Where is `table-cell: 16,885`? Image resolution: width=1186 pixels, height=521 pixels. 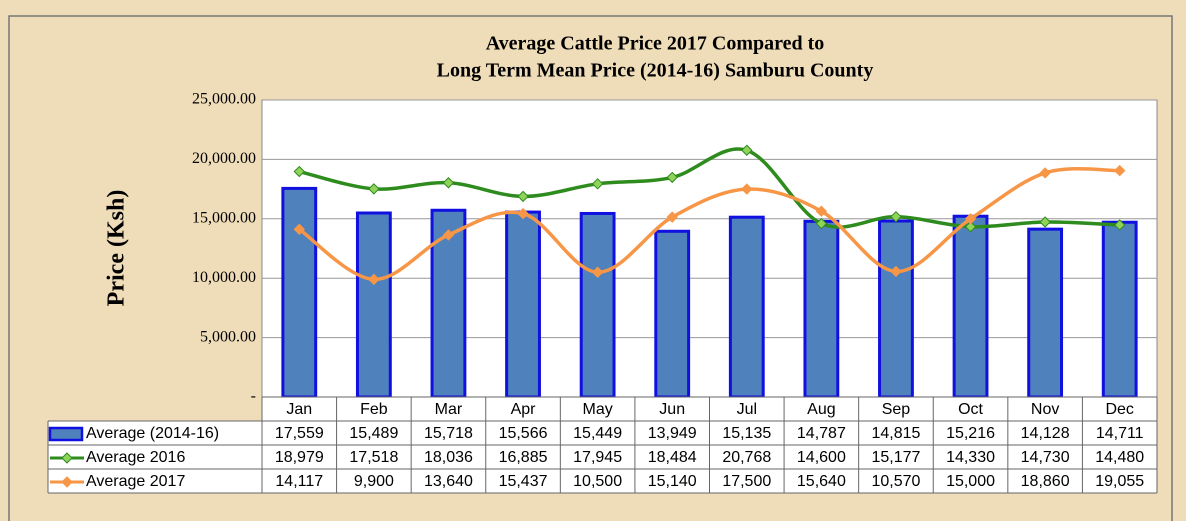
table-cell: 16,885 is located at coordinates (523, 457).